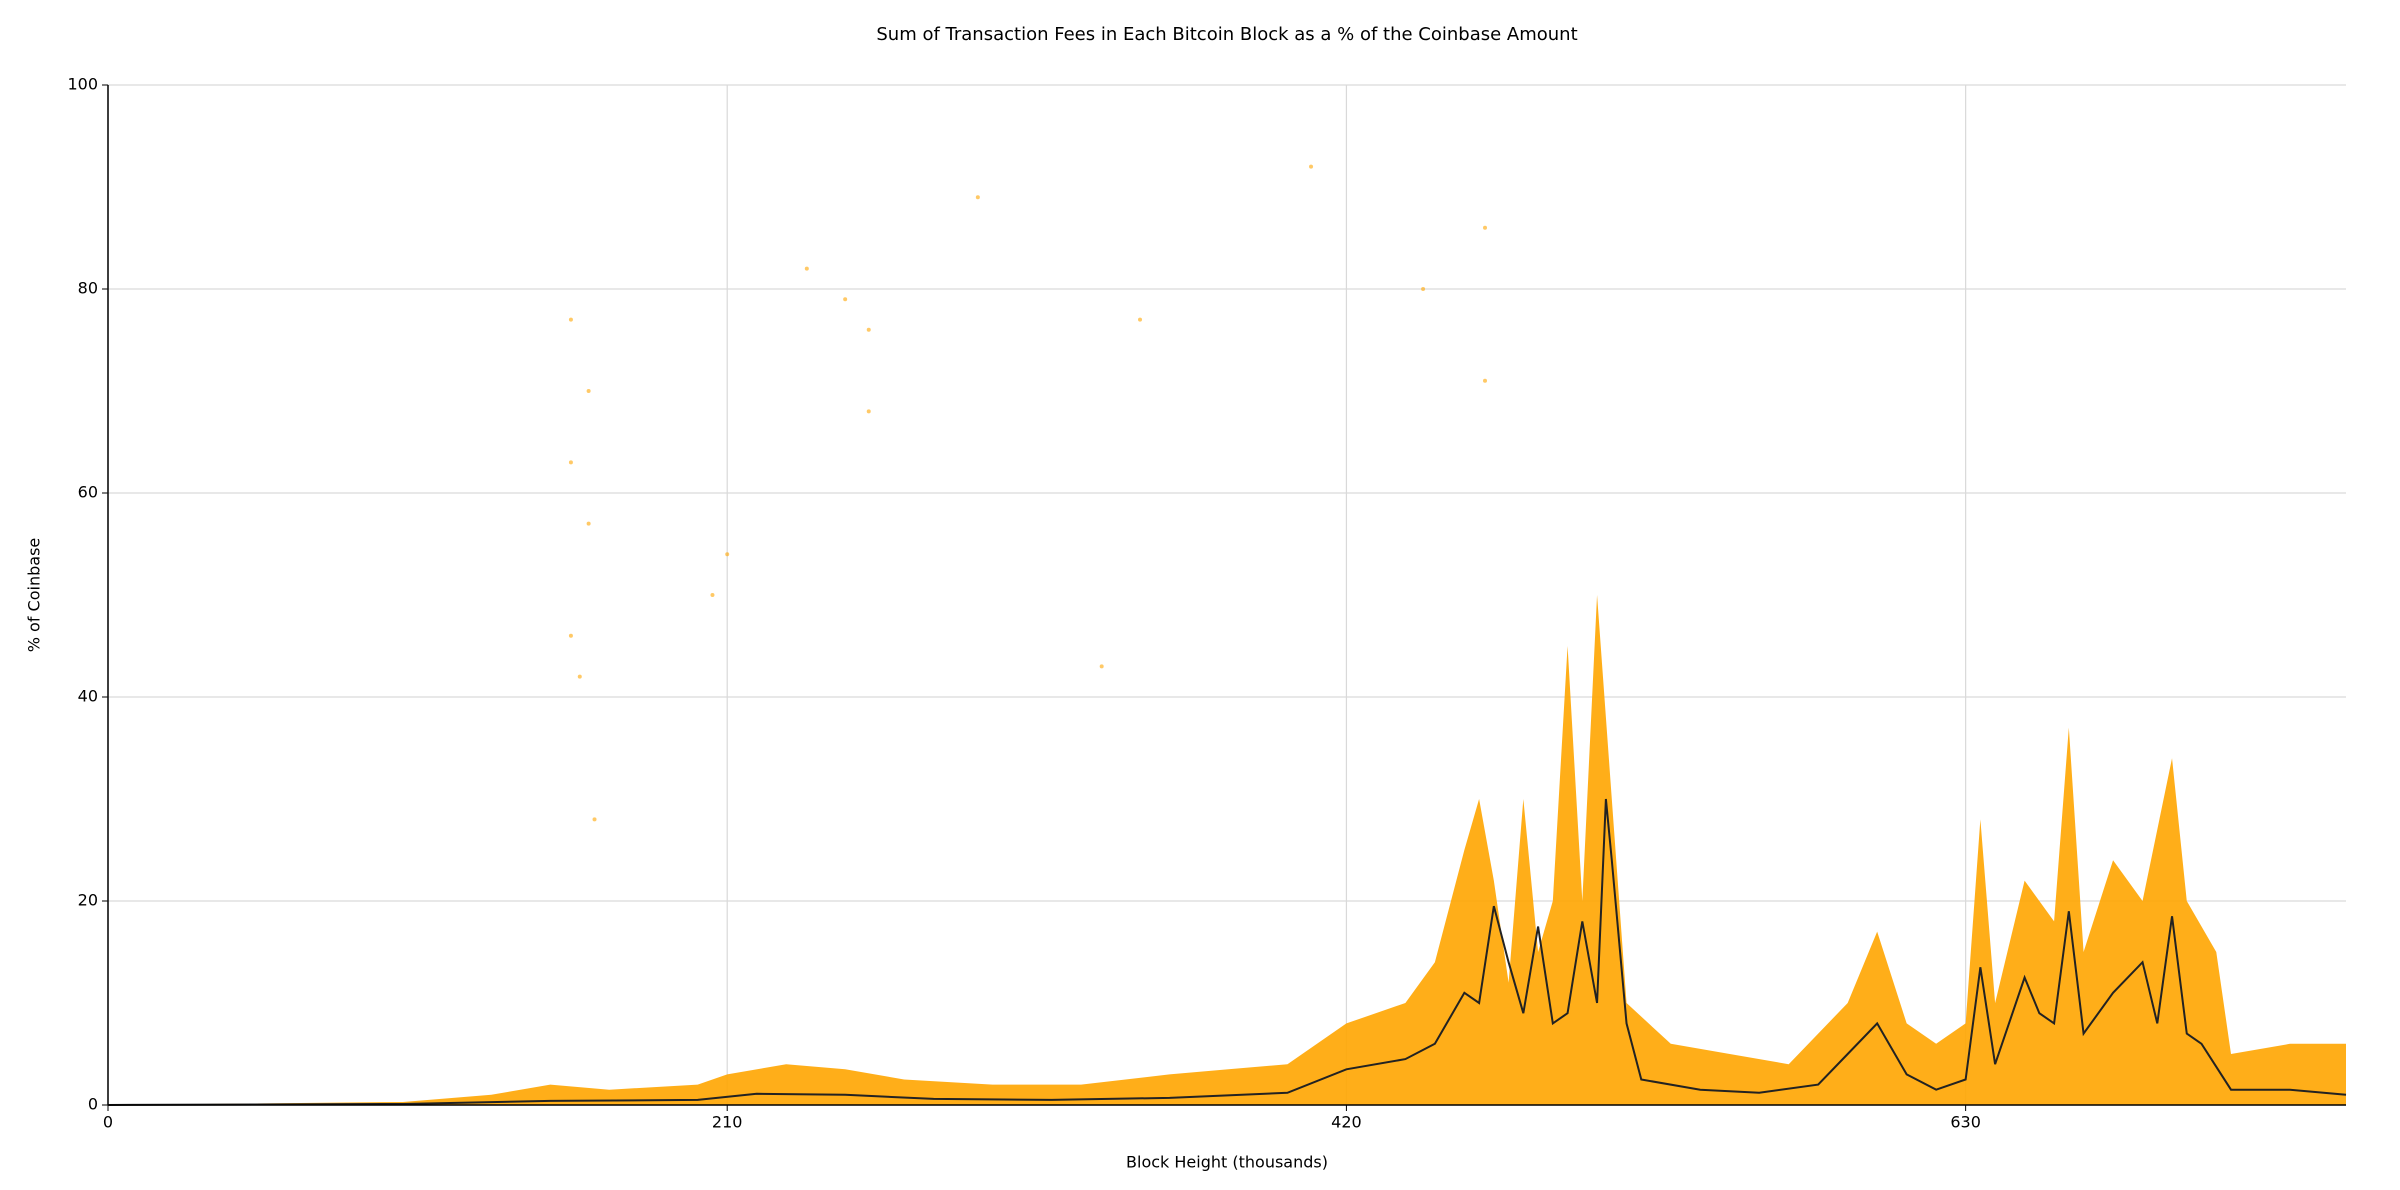 This screenshot has height=1190, width=2400. Describe the element at coordinates (1227, 1162) in the screenshot. I see `x-axis-label: Block Height (thousands)` at that location.